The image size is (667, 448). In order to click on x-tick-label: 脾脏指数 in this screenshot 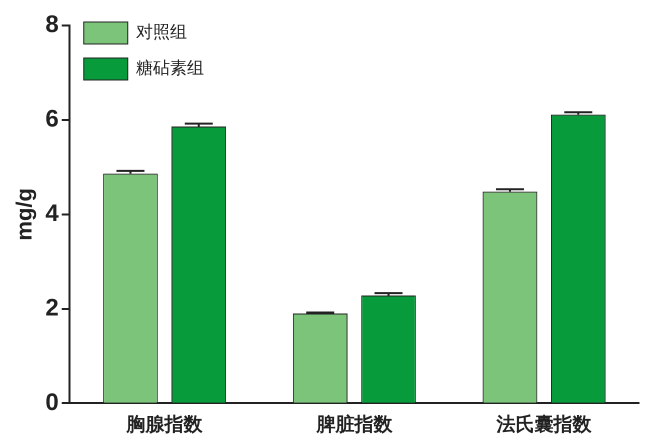, I will do `click(354, 425)`.